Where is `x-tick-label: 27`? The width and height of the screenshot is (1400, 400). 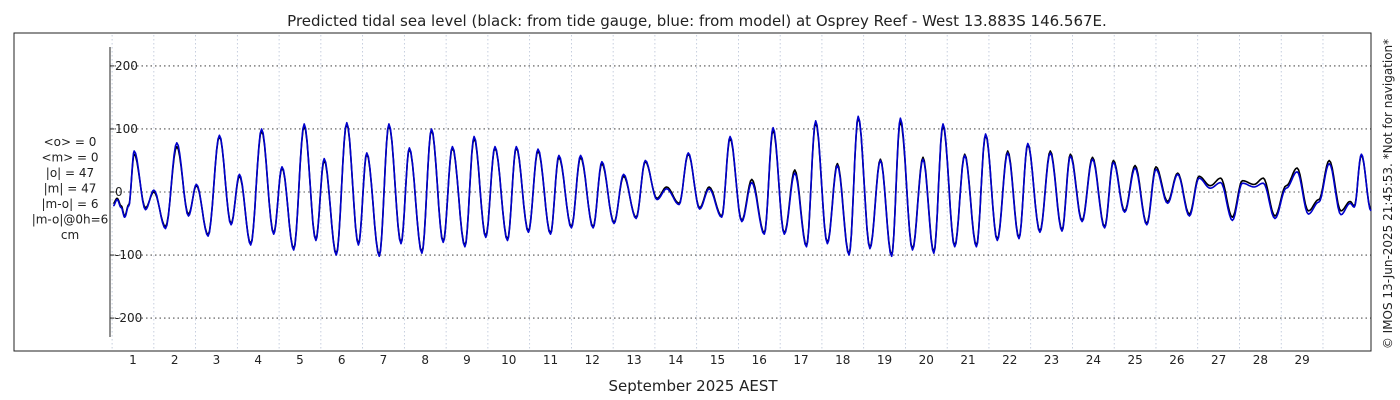
x-tick-label: 27 is located at coordinates (1218, 360).